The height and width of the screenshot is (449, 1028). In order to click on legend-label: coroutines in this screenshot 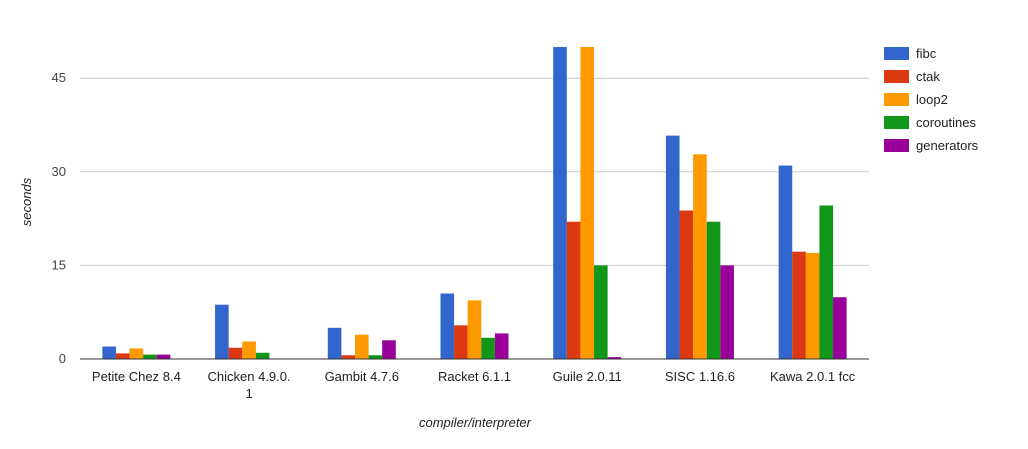, I will do `click(946, 122)`.